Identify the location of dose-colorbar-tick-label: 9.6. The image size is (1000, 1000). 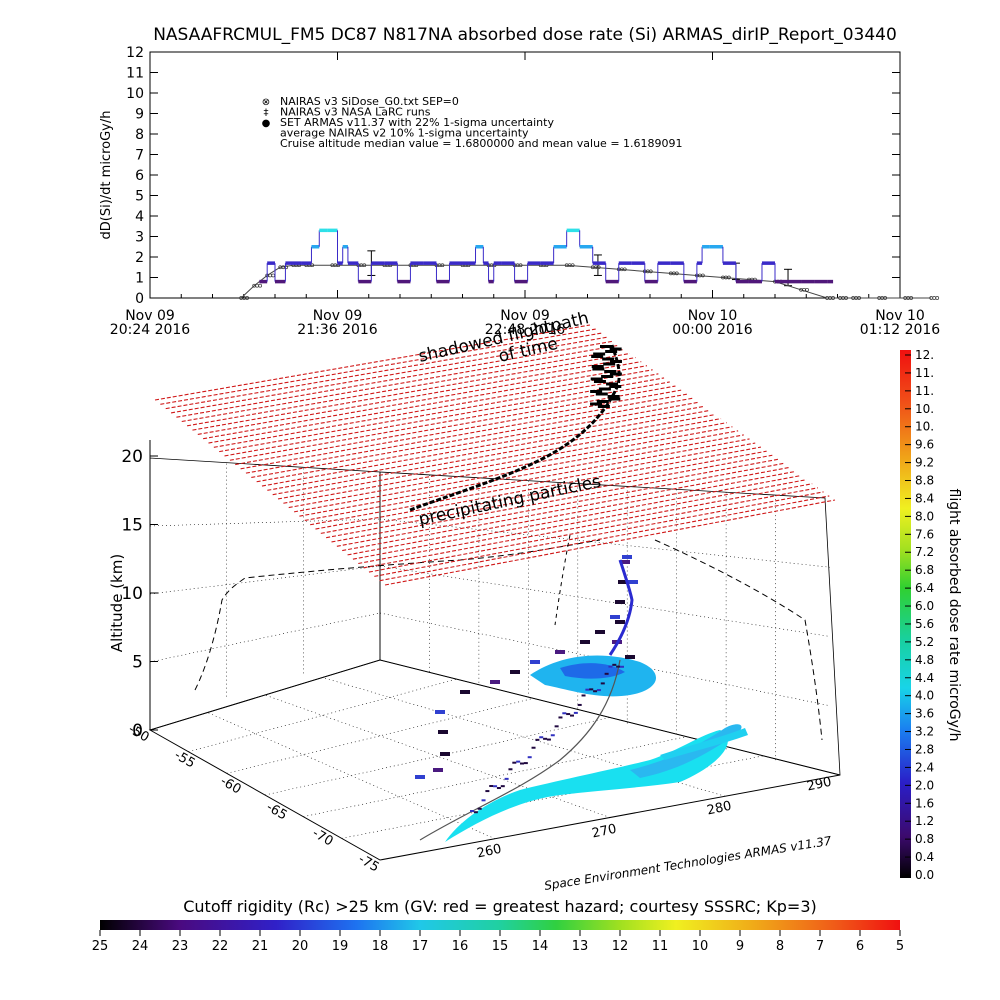
(924, 445).